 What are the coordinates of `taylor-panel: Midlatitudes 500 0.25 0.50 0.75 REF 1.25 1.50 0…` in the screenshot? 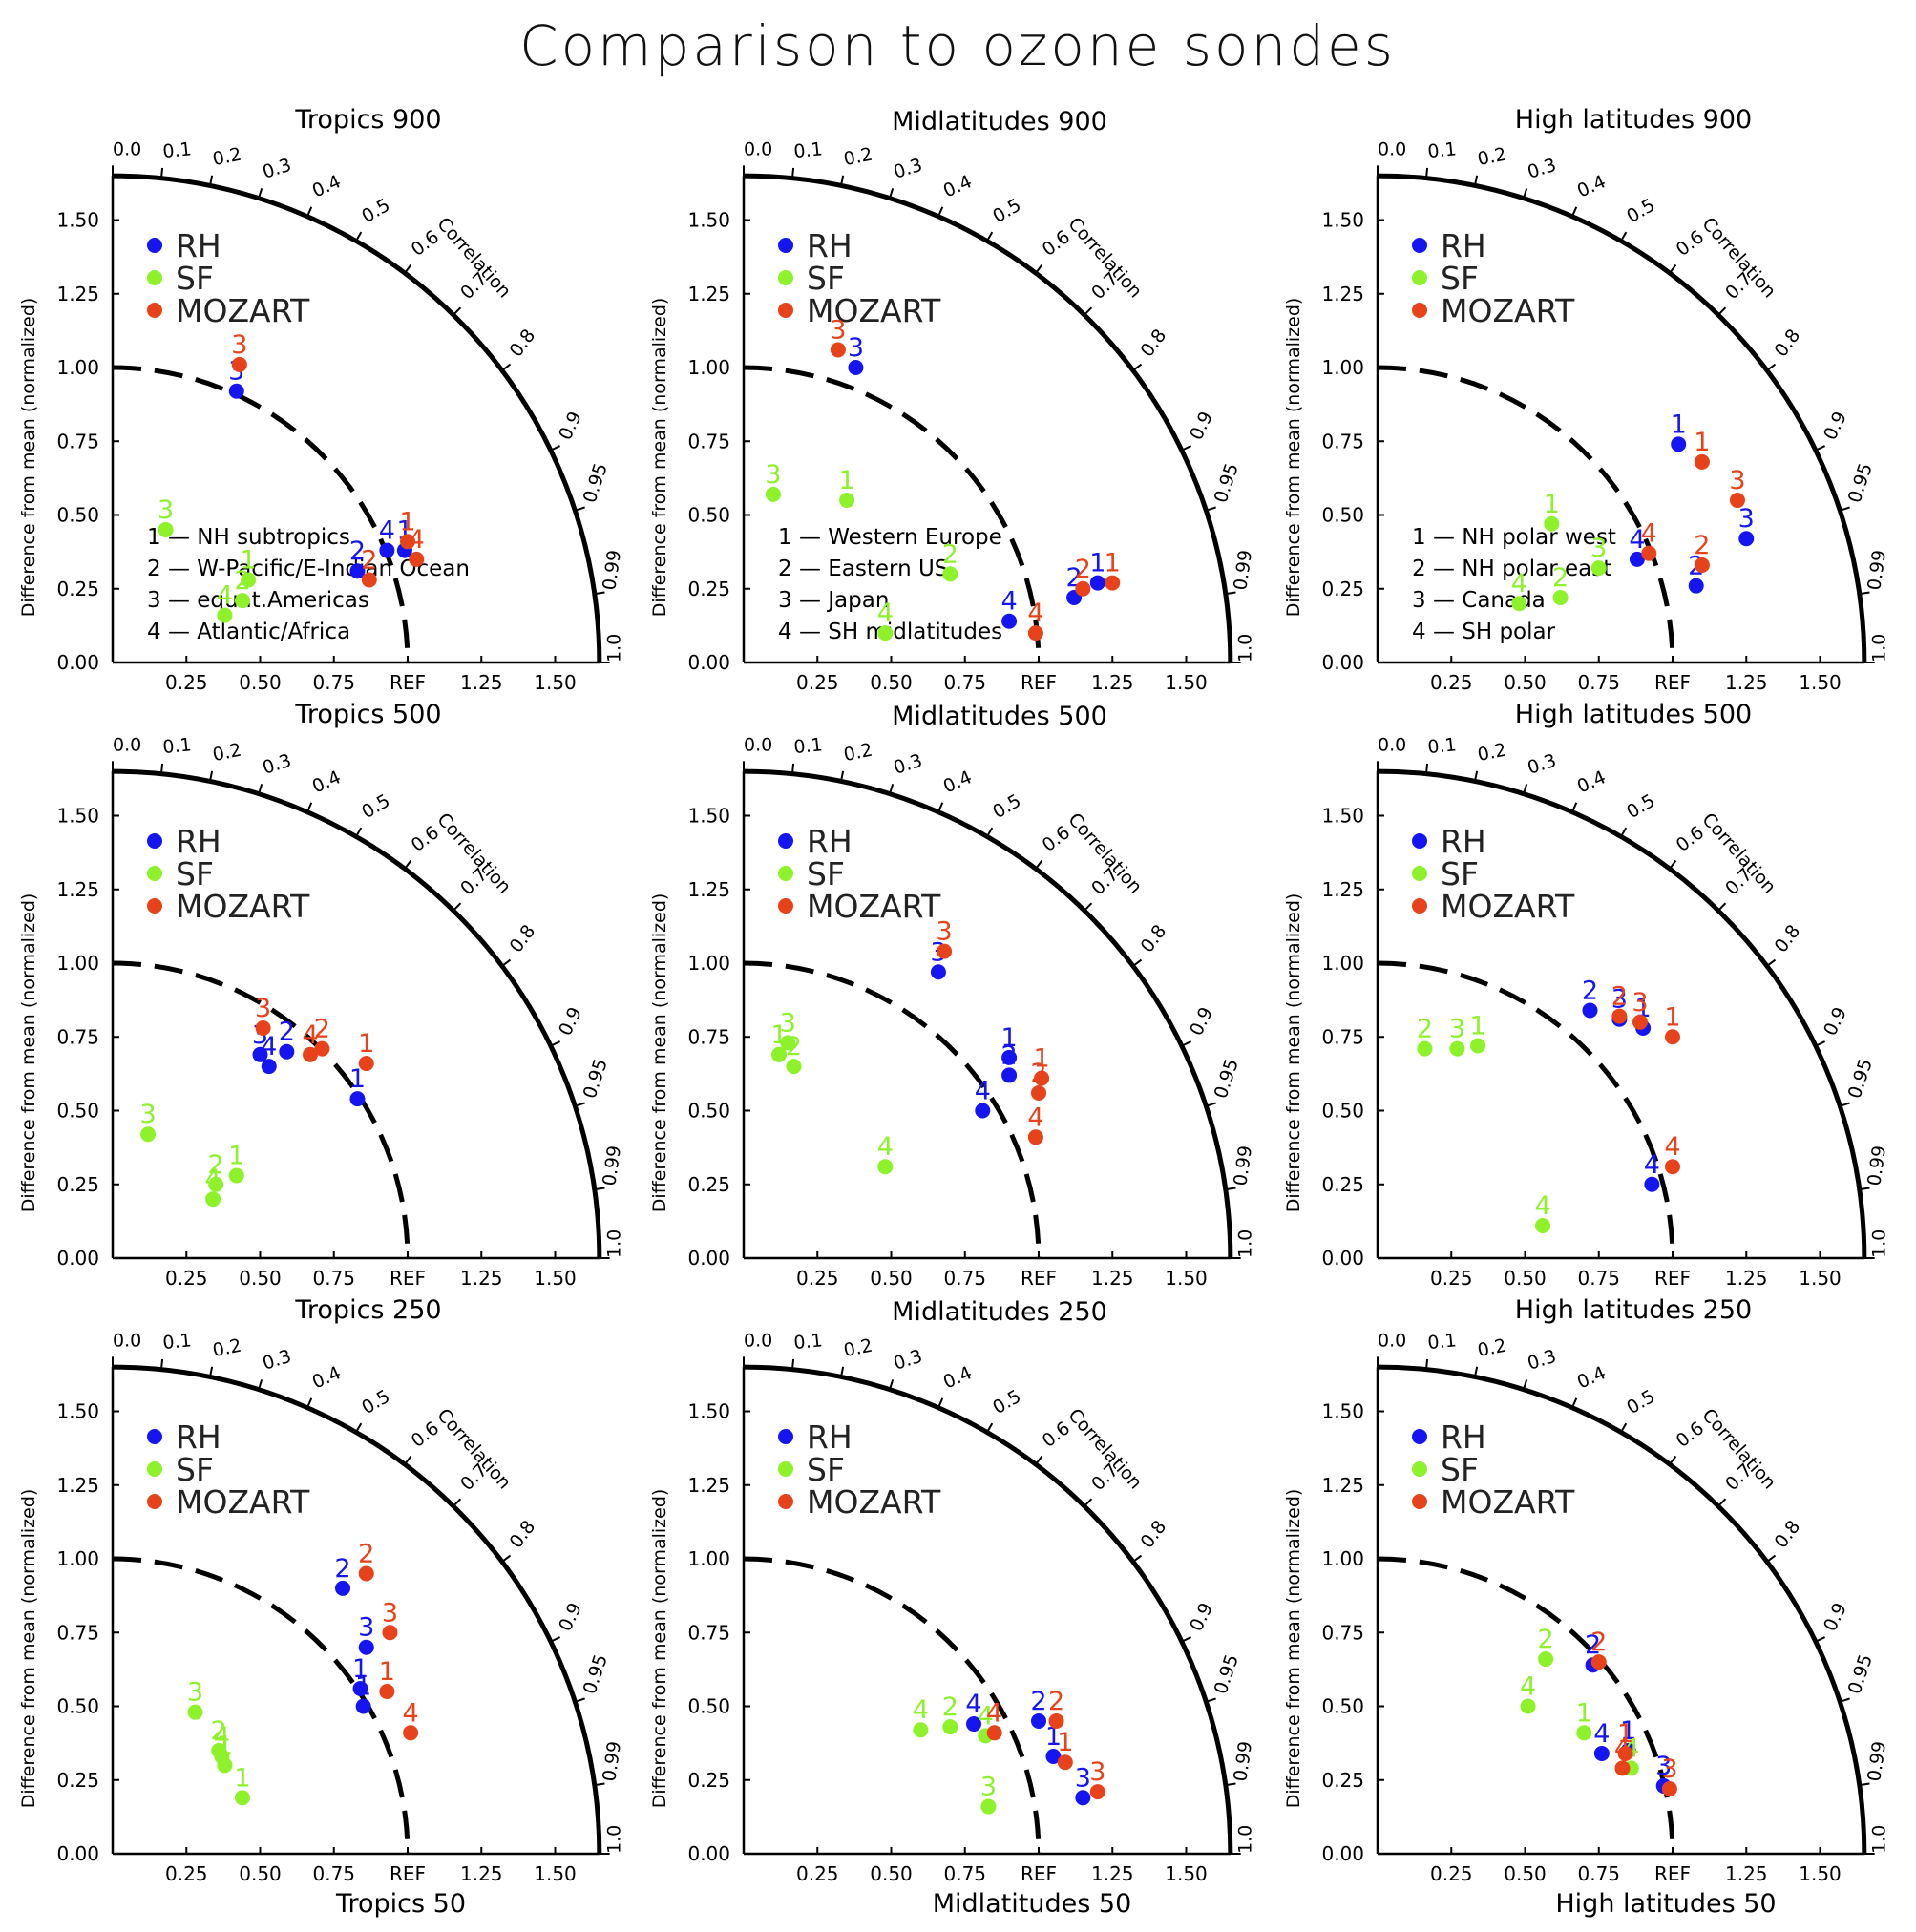 It's located at (952, 996).